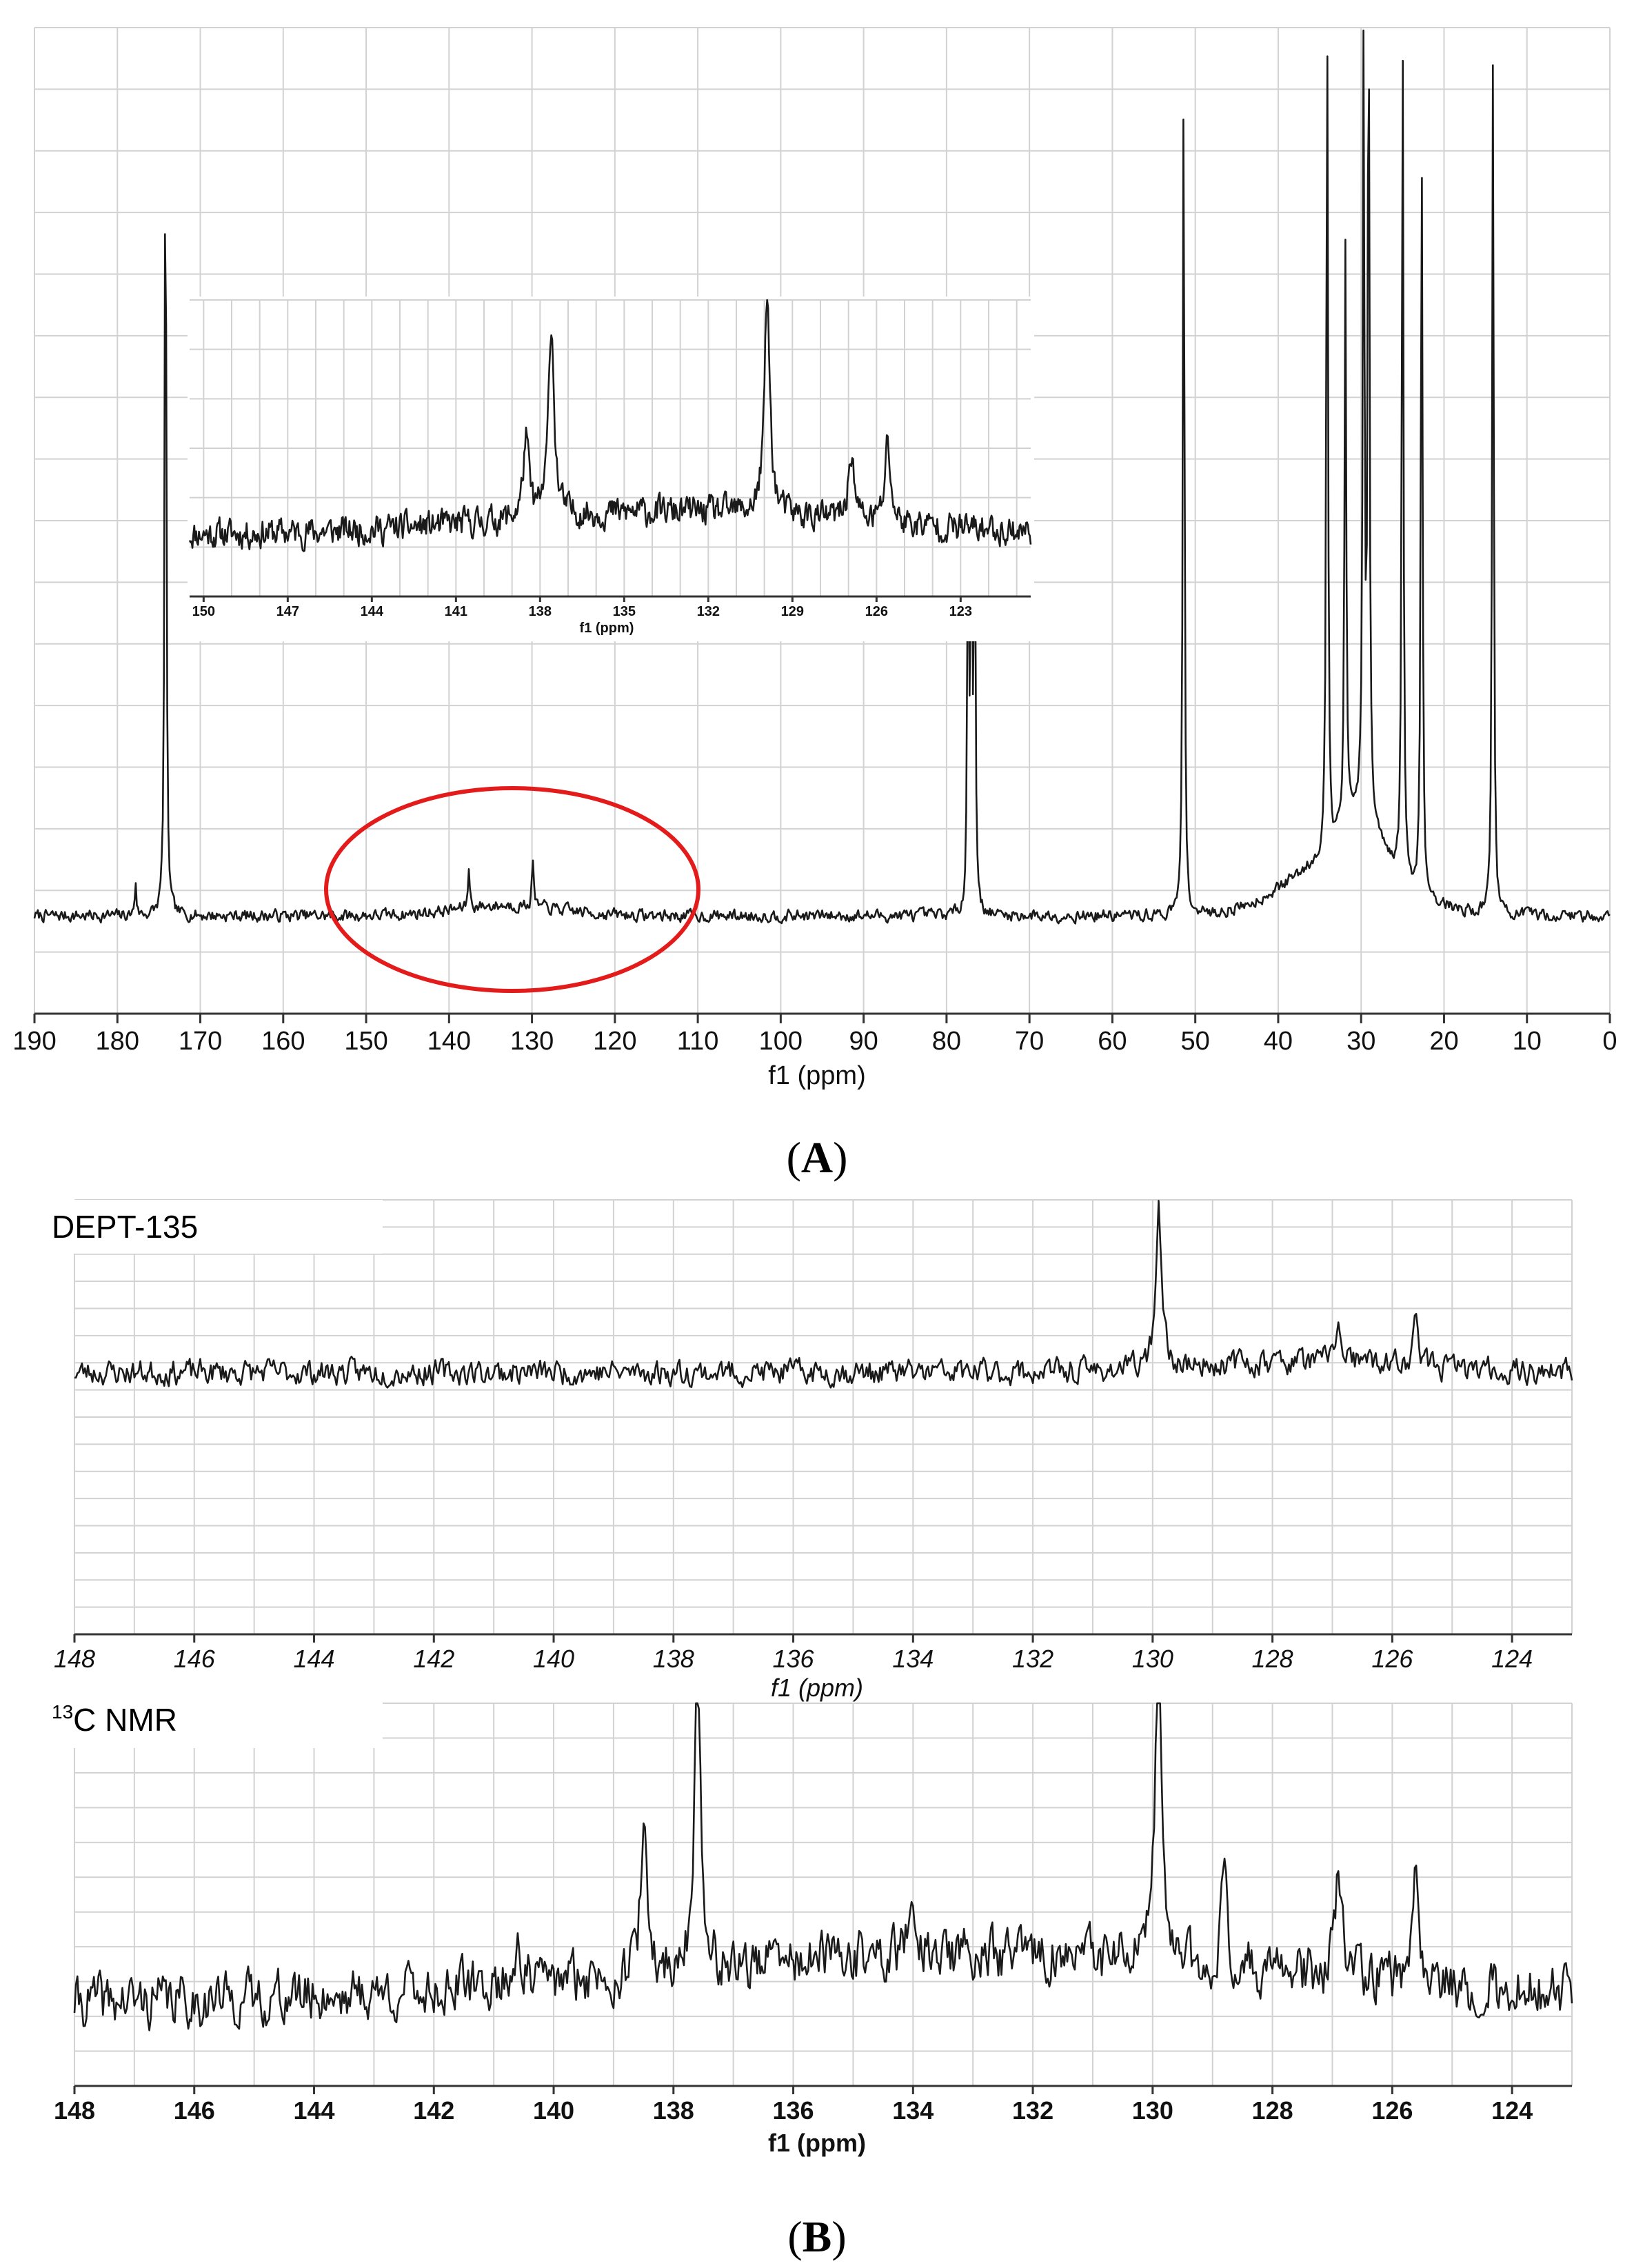  I want to click on x-tick-label: 0, so click(1610, 1041).